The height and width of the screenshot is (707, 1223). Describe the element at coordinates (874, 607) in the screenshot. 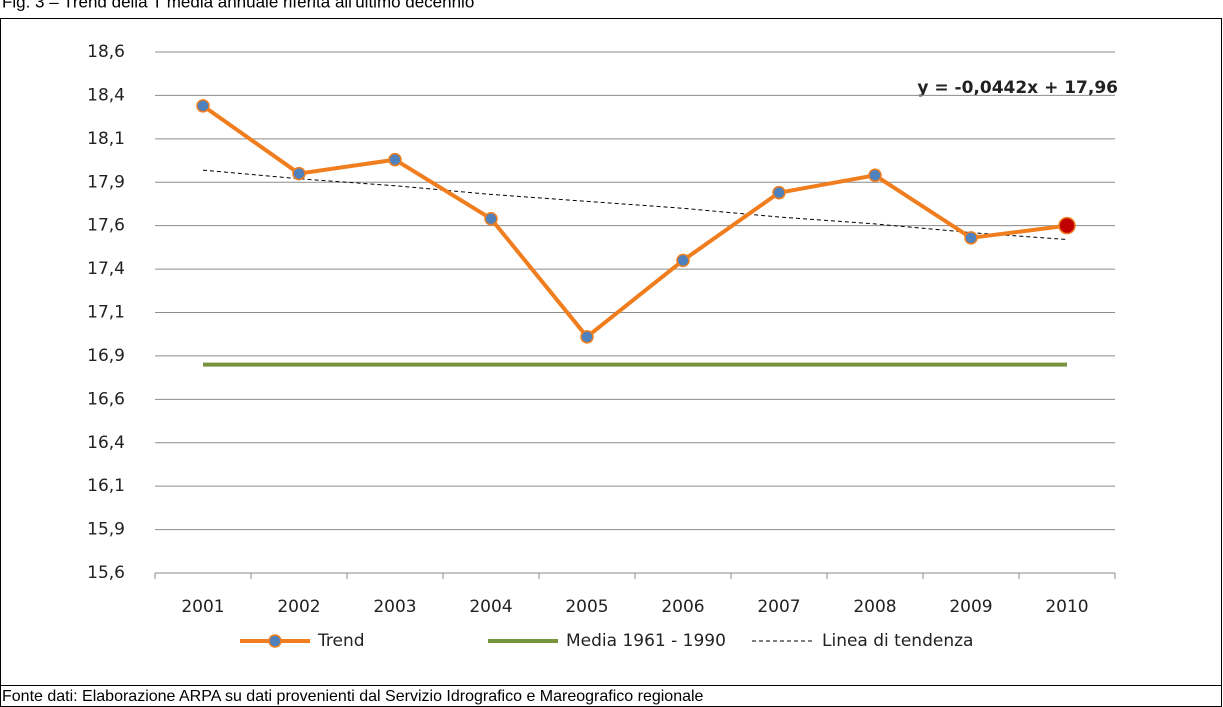

I see `x-tick-label: 2008` at that location.